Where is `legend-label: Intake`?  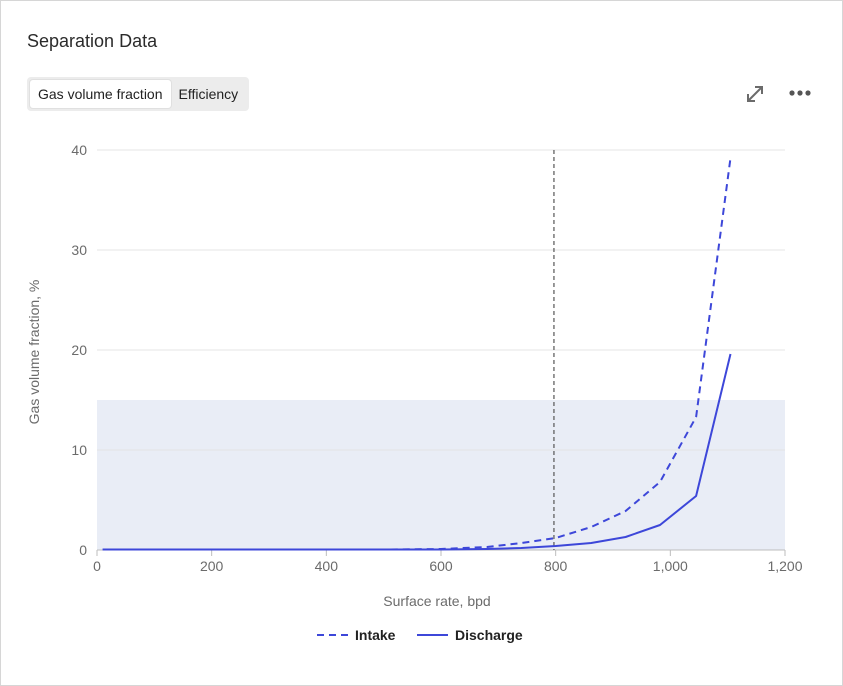
legend-label: Intake is located at coordinates (375, 635).